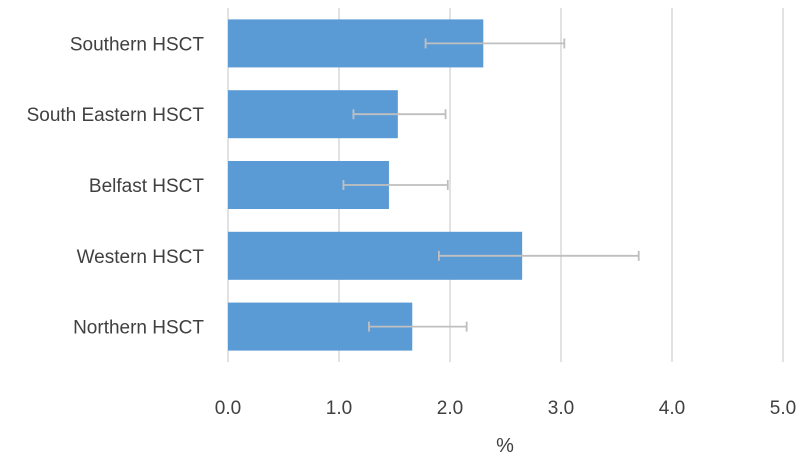  What do you see at coordinates (228, 408) in the screenshot?
I see `x-tick-label: 0.0` at bounding box center [228, 408].